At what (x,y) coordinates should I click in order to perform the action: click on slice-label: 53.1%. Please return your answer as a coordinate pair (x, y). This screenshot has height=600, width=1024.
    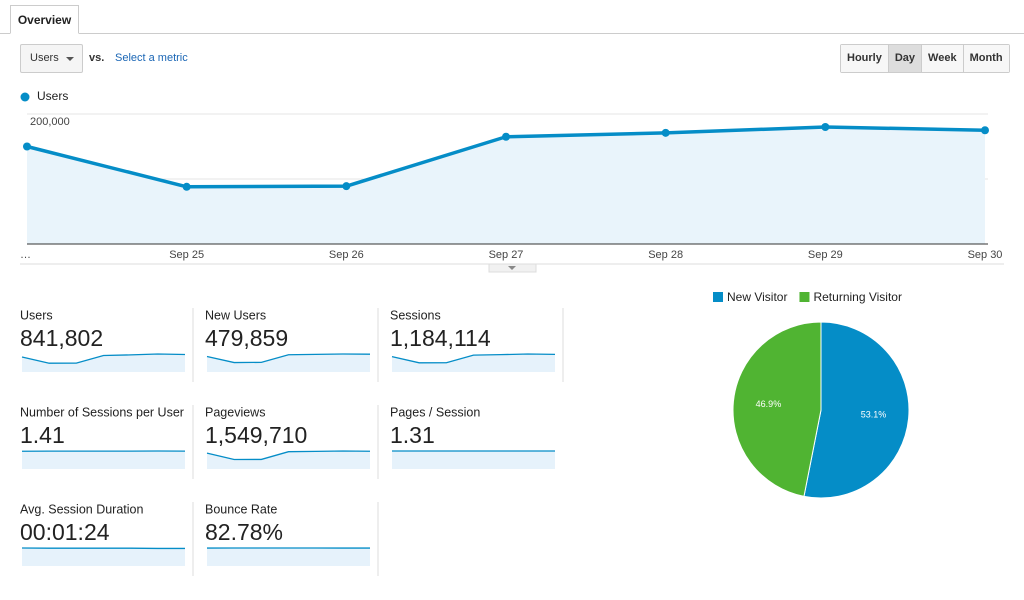
    Looking at the image, I should click on (874, 415).